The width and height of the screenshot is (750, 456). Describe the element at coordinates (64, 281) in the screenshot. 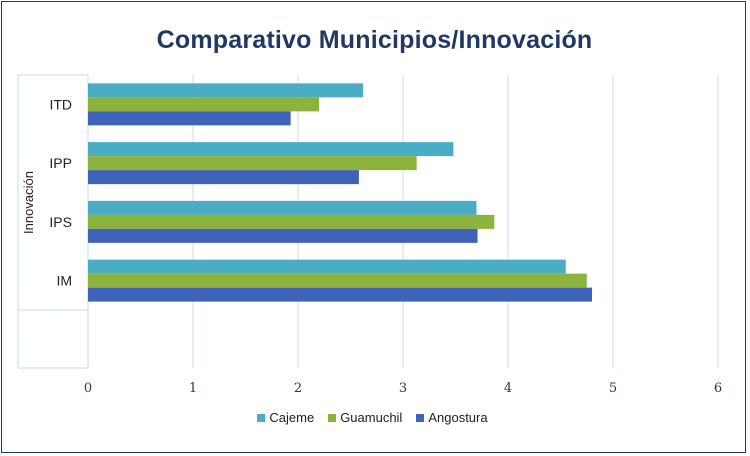

I see `category-label-im: IM` at that location.